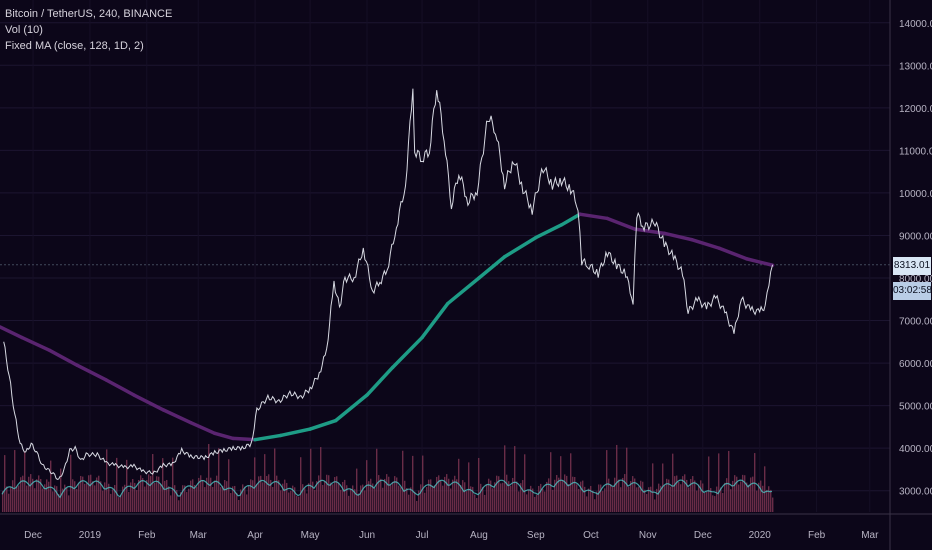  What do you see at coordinates (24, 30) in the screenshot?
I see `volume-indicator-label: Vol (10)` at bounding box center [24, 30].